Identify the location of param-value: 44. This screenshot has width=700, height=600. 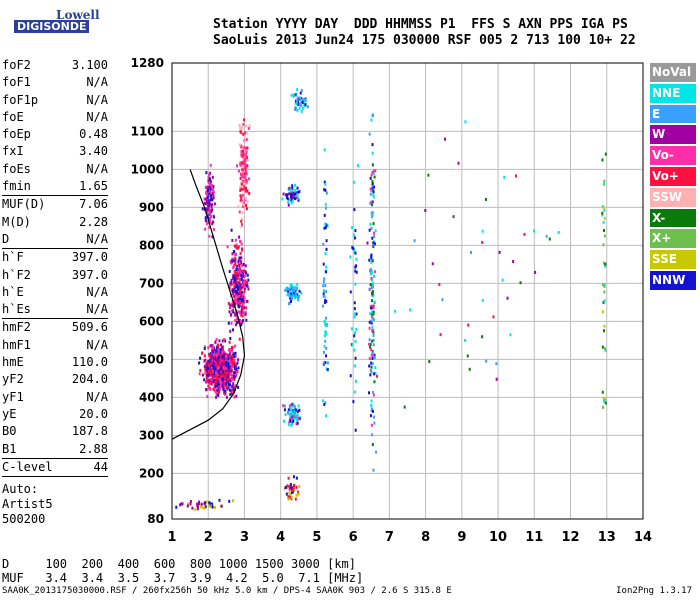
(100, 466).